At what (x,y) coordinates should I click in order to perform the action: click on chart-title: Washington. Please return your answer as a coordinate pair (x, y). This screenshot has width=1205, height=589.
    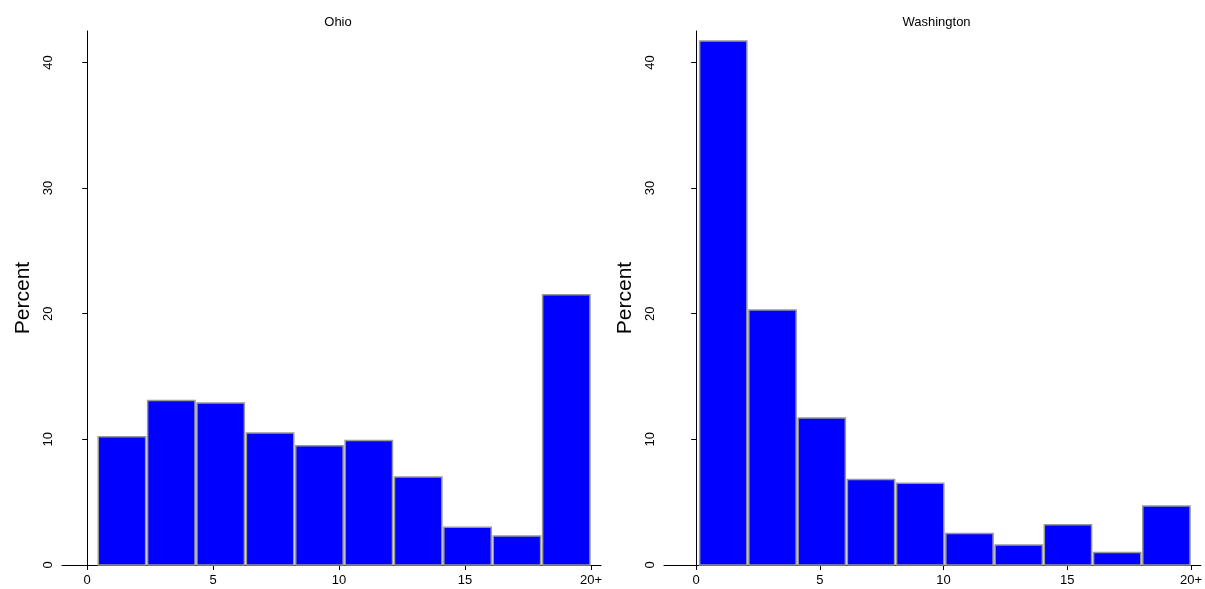
    Looking at the image, I should click on (936, 21).